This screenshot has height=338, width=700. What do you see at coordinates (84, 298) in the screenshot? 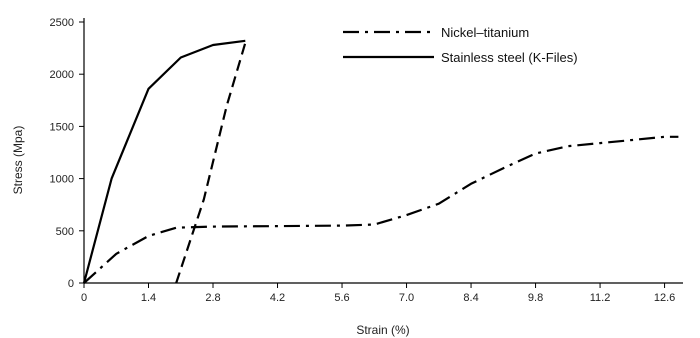
I see `x-tick-label: 0` at bounding box center [84, 298].